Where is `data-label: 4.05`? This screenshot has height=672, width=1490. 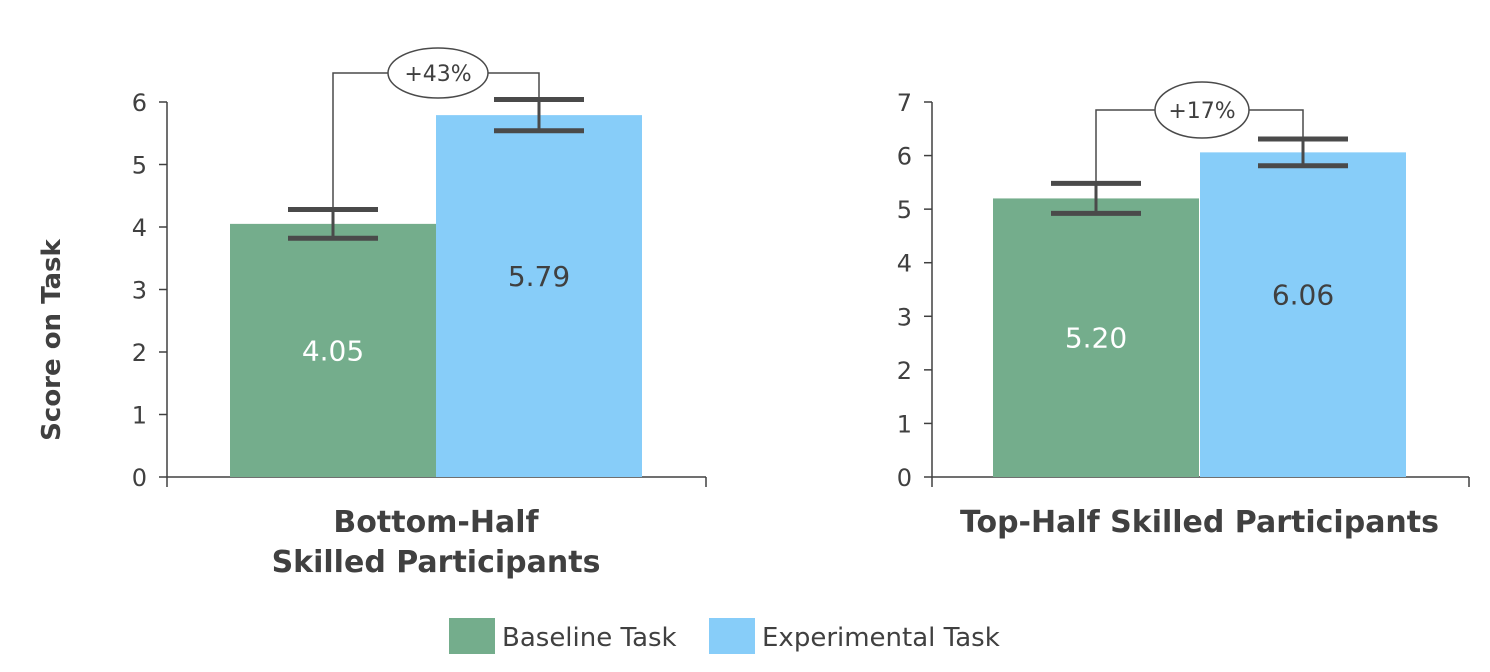 data-label: 4.05 is located at coordinates (333, 350).